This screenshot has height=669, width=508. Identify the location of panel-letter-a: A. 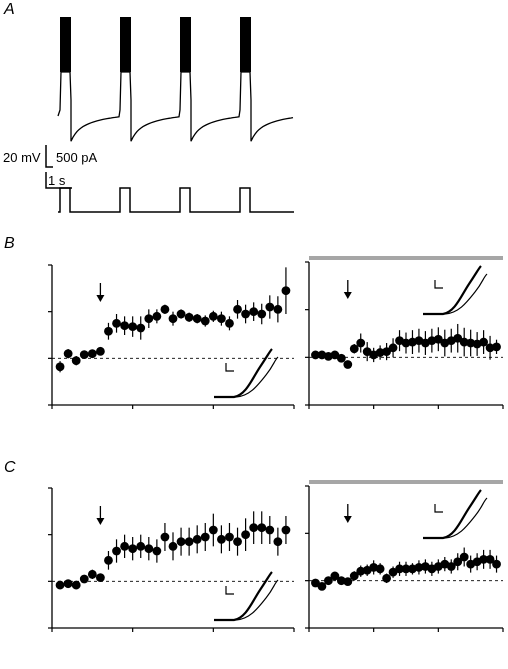
(9, 9).